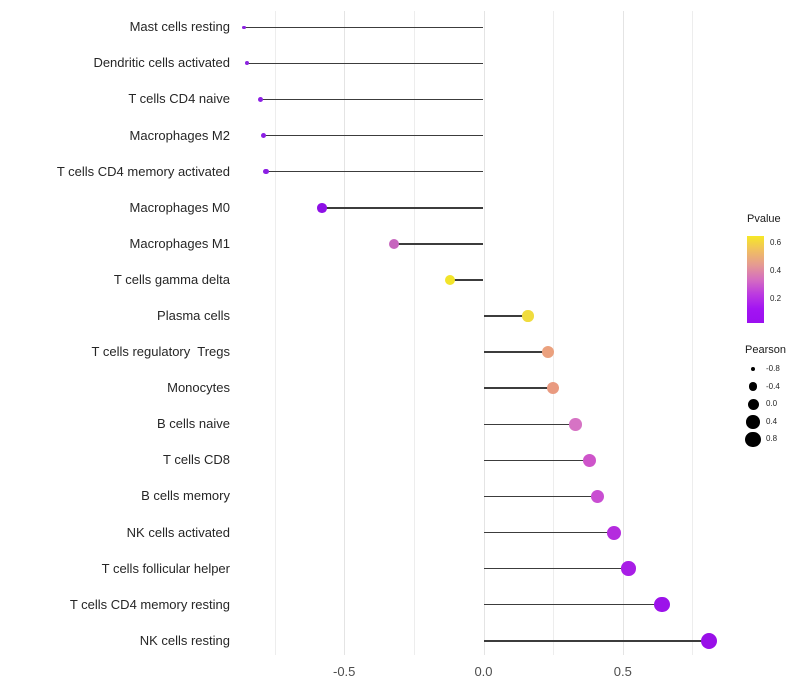 The image size is (800, 700). Describe the element at coordinates (193, 316) in the screenshot. I see `y-axis-label: Plasma cells` at that location.